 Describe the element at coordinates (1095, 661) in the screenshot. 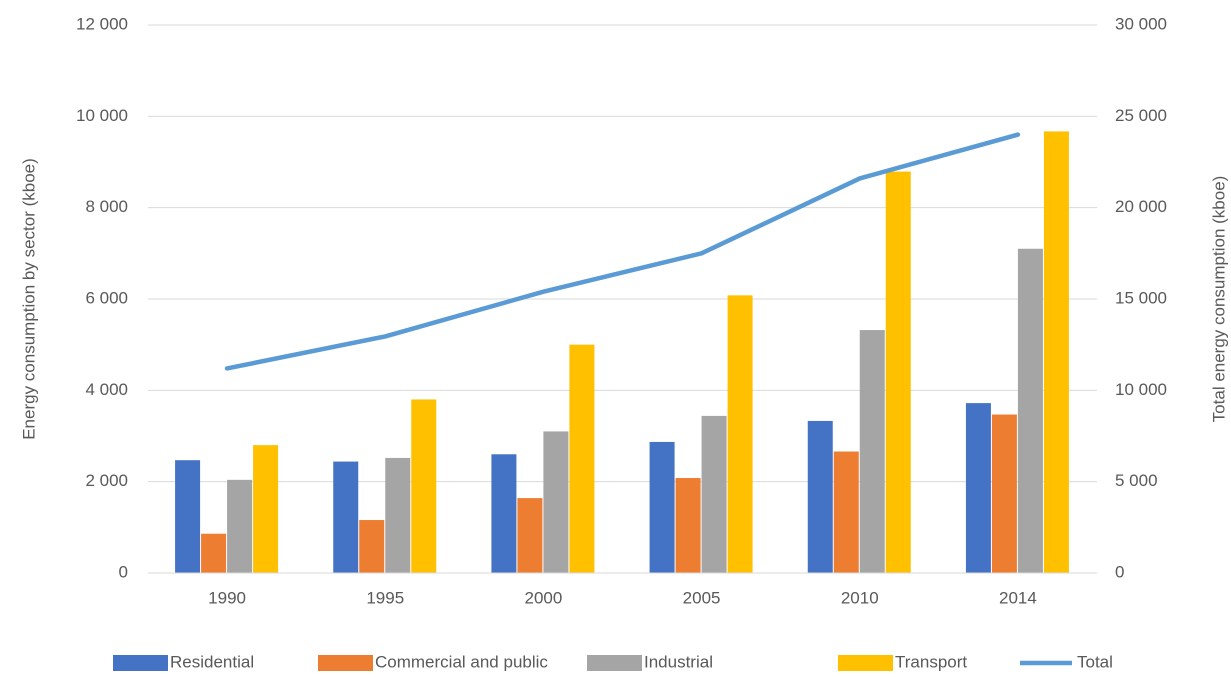

I see `legend-label: Total` at that location.